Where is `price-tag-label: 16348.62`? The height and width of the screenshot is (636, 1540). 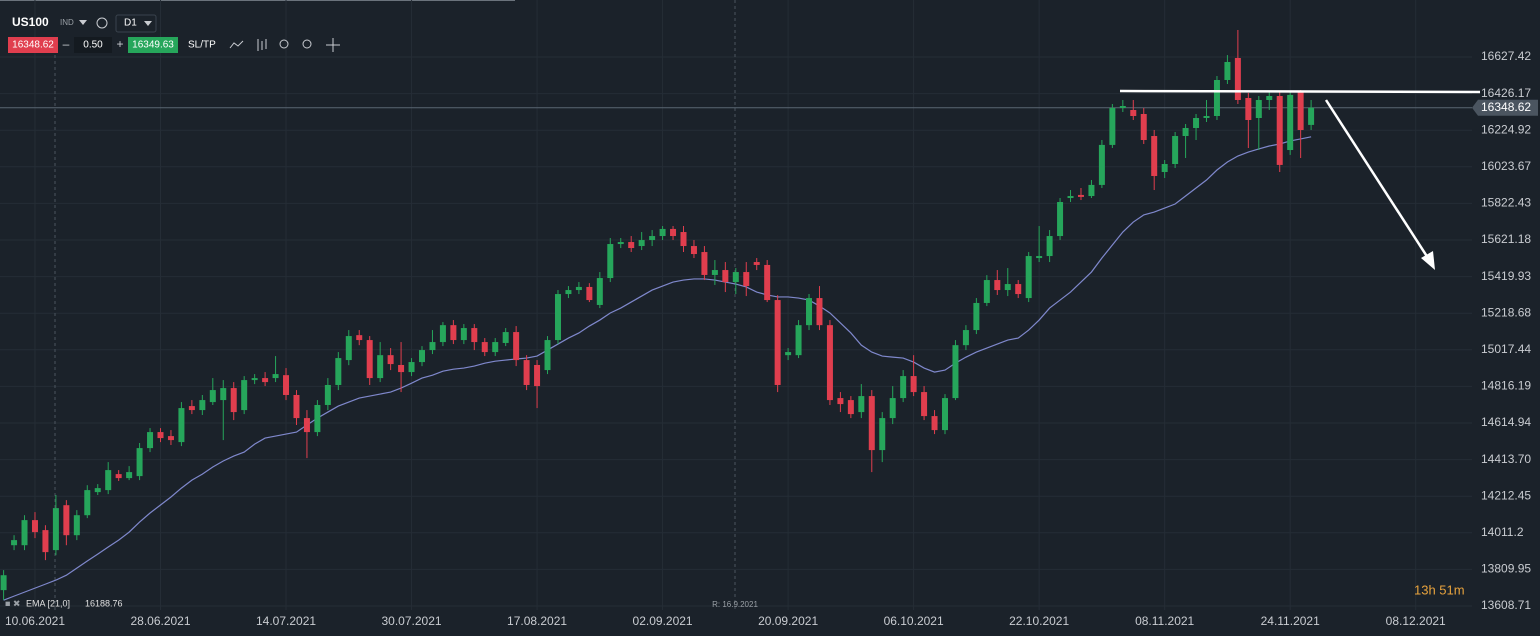 price-tag-label: 16348.62 is located at coordinates (1506, 107).